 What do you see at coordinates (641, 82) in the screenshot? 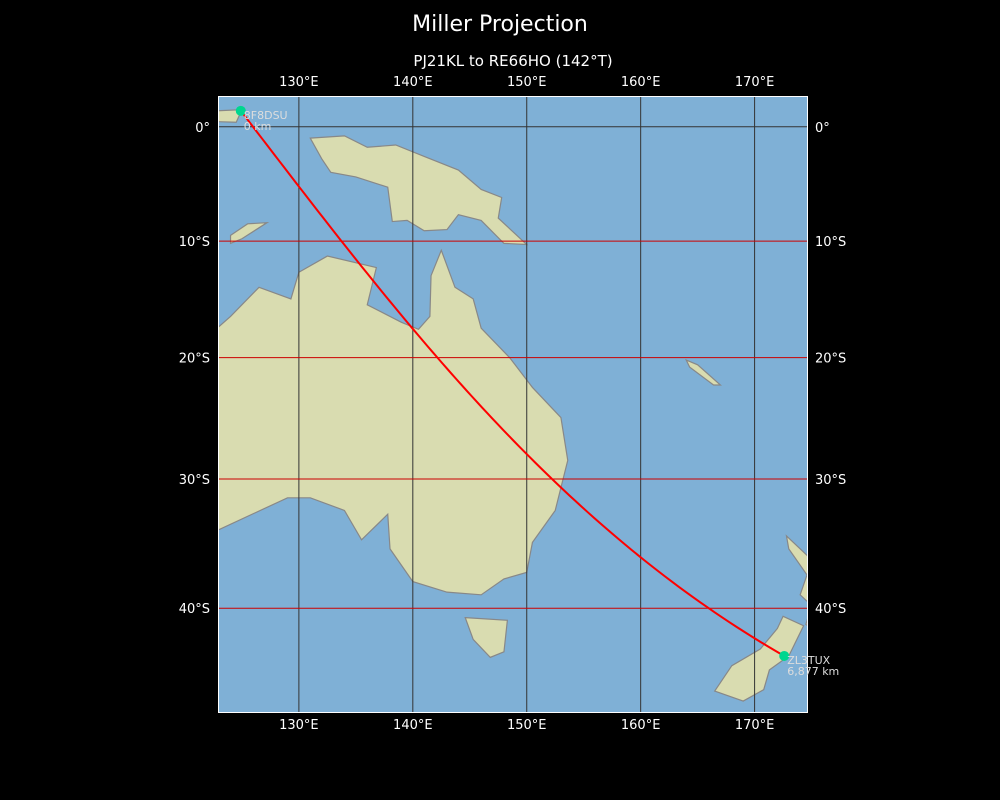
I see `lon-tick-label-top: 160°E` at bounding box center [641, 82].